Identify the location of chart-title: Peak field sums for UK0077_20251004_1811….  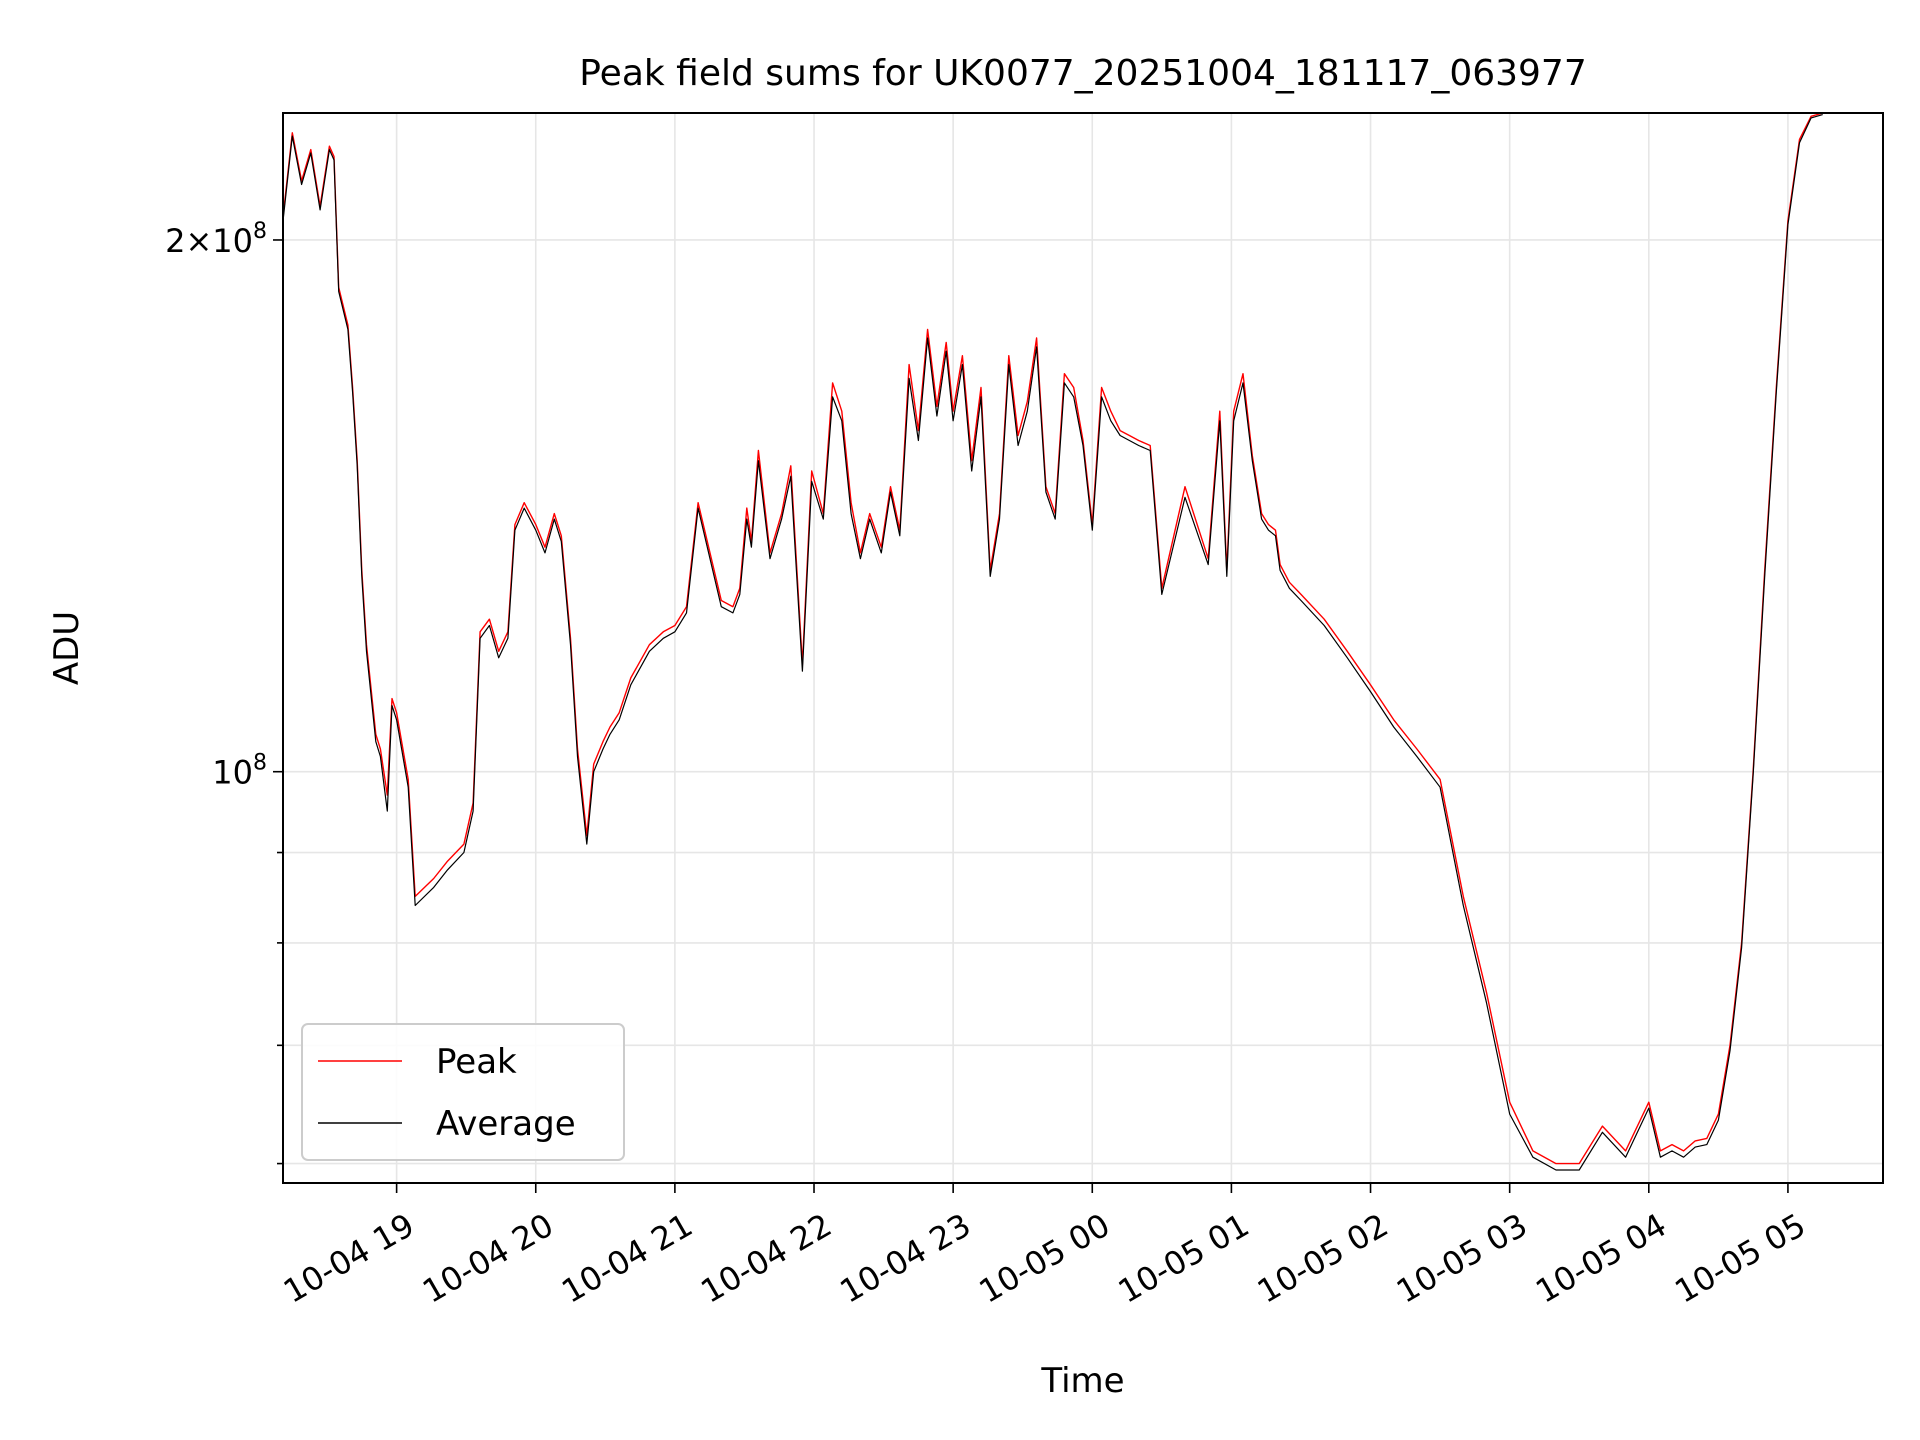
(1083, 73).